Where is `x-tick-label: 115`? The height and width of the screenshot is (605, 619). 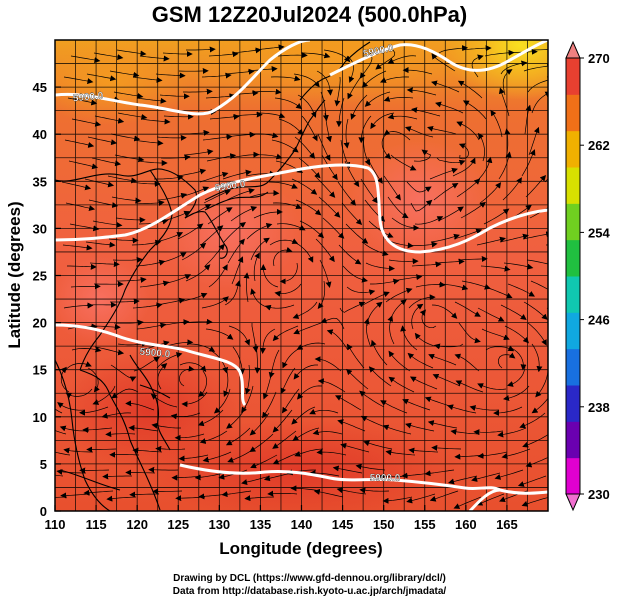 x-tick-label: 115 is located at coordinates (96, 524).